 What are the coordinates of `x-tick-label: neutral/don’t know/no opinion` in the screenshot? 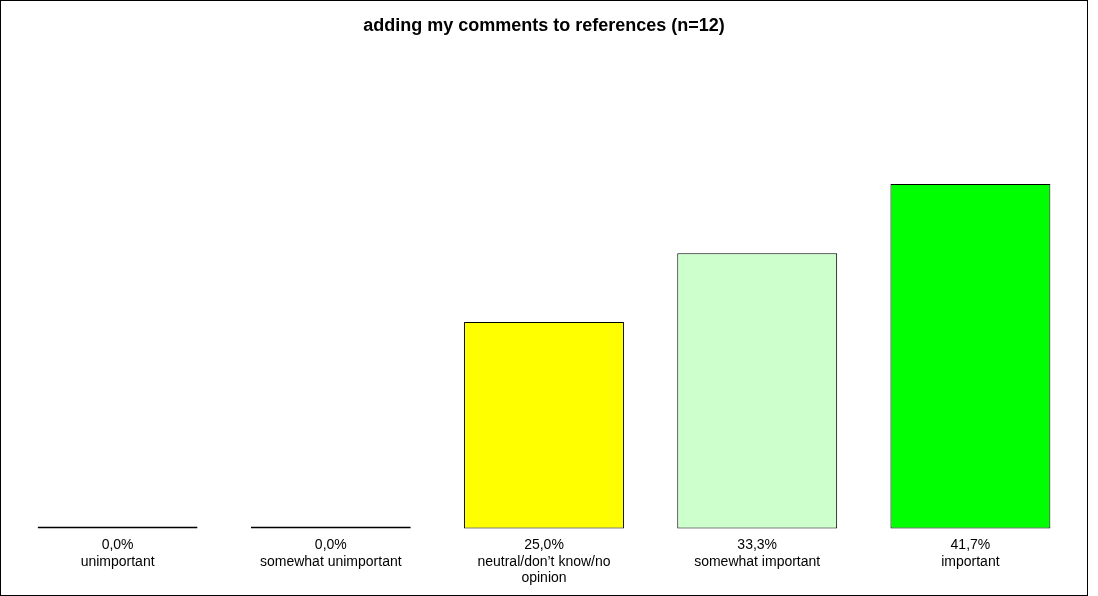 It's located at (544, 569).